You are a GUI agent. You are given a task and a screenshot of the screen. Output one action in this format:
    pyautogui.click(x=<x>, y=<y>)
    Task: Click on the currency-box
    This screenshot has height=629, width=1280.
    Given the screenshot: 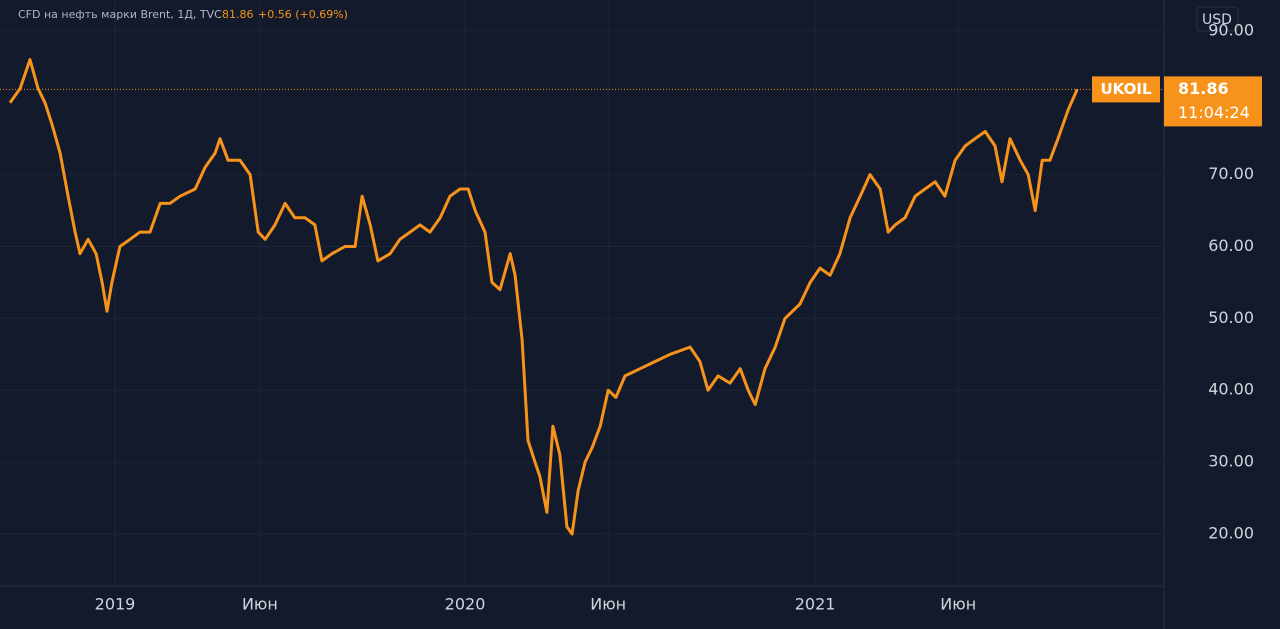 What is the action you would take?
    pyautogui.click(x=1217, y=19)
    